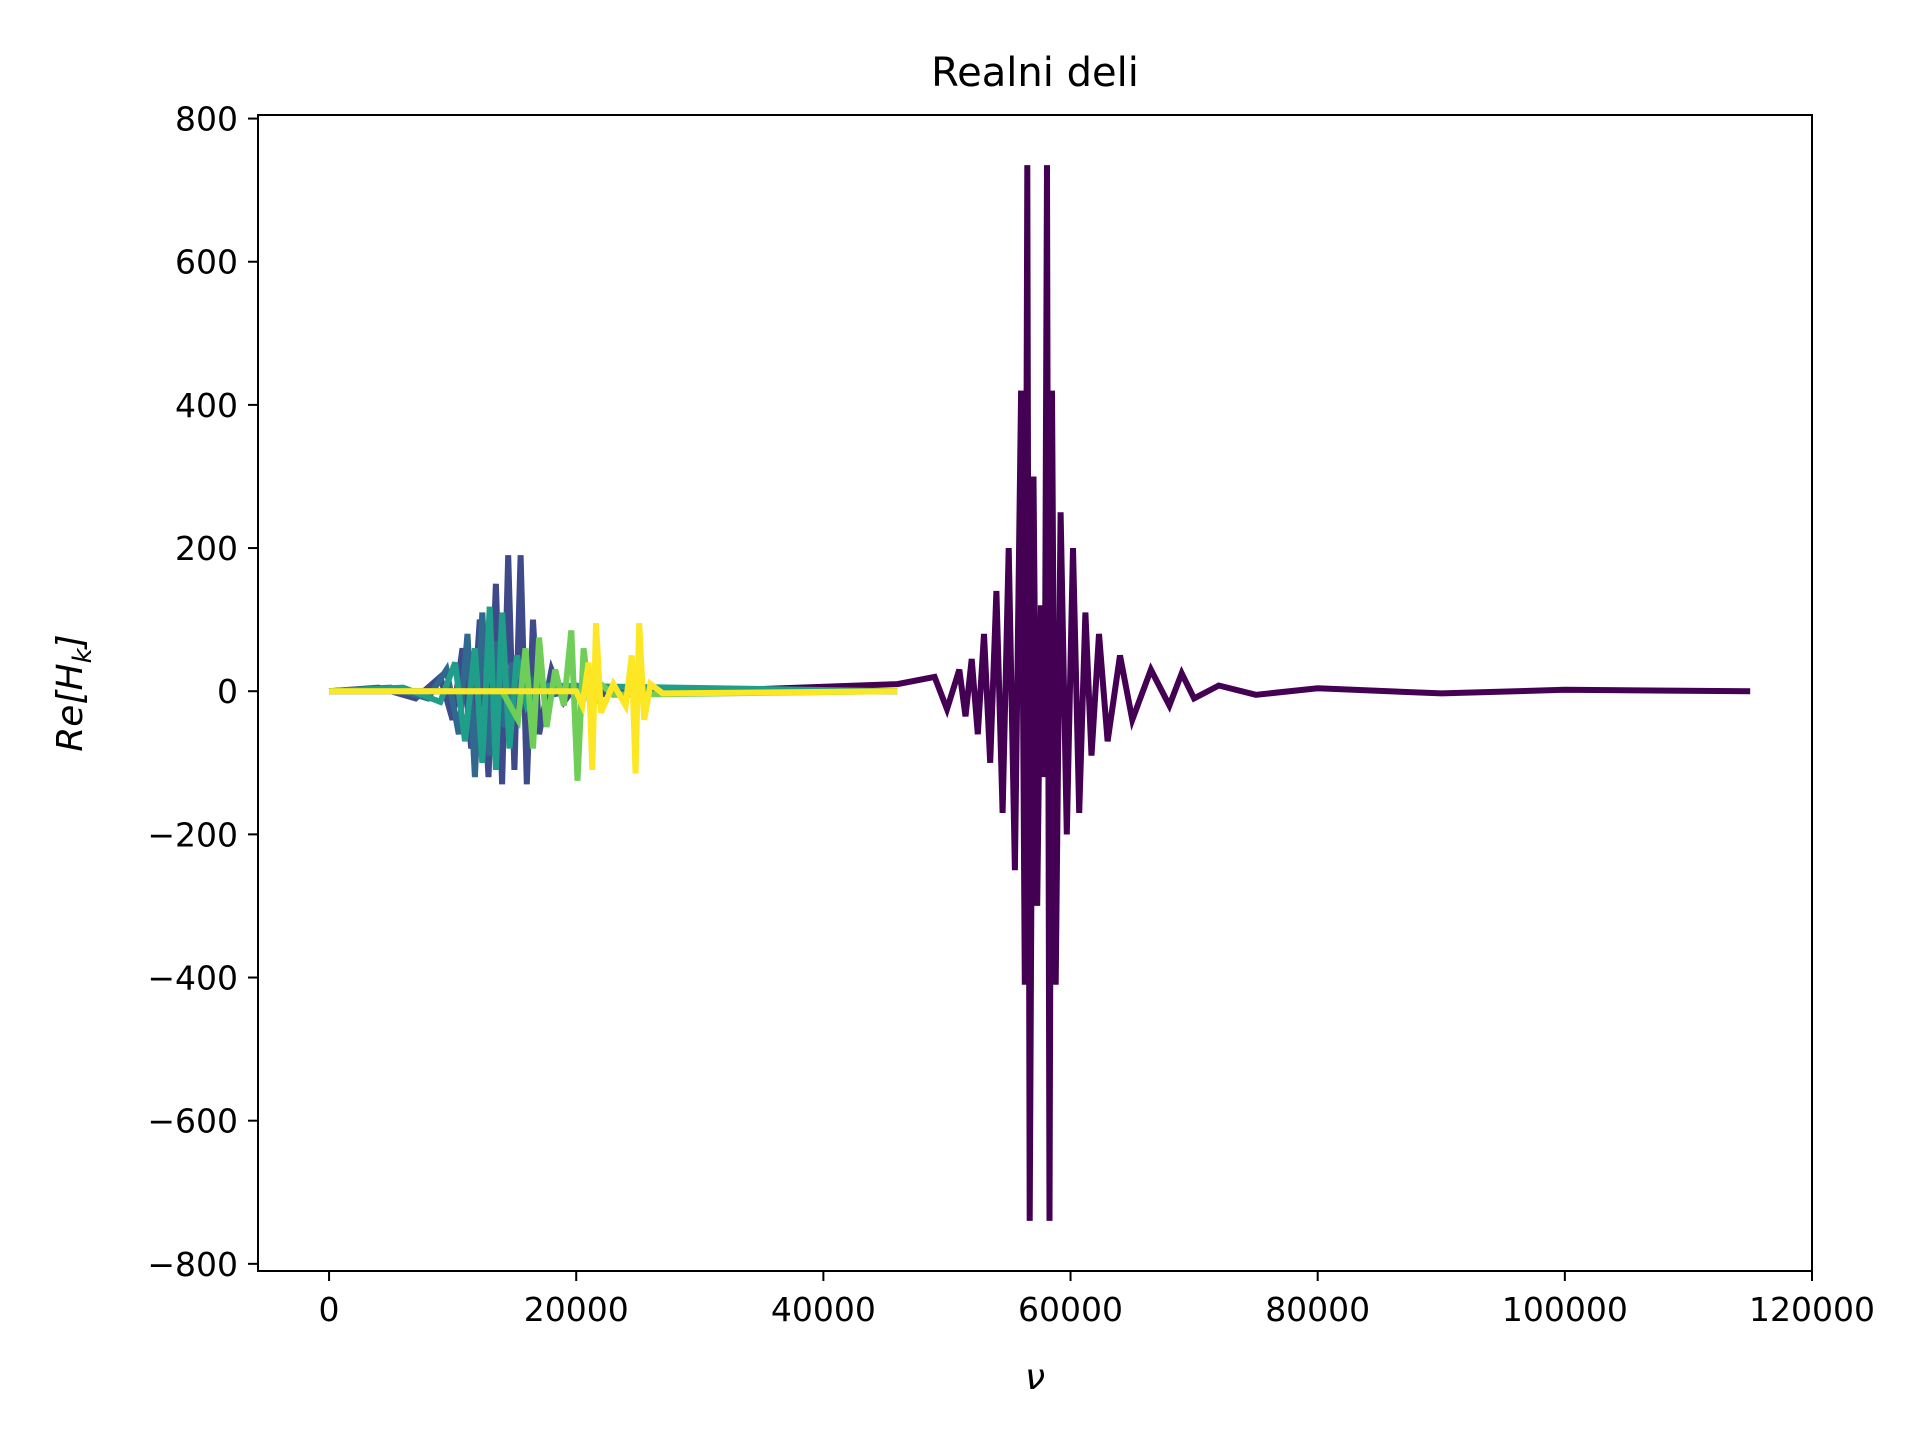 This screenshot has height=1445, width=1920. Describe the element at coordinates (206, 548) in the screenshot. I see `y-tick-label: 200` at that location.